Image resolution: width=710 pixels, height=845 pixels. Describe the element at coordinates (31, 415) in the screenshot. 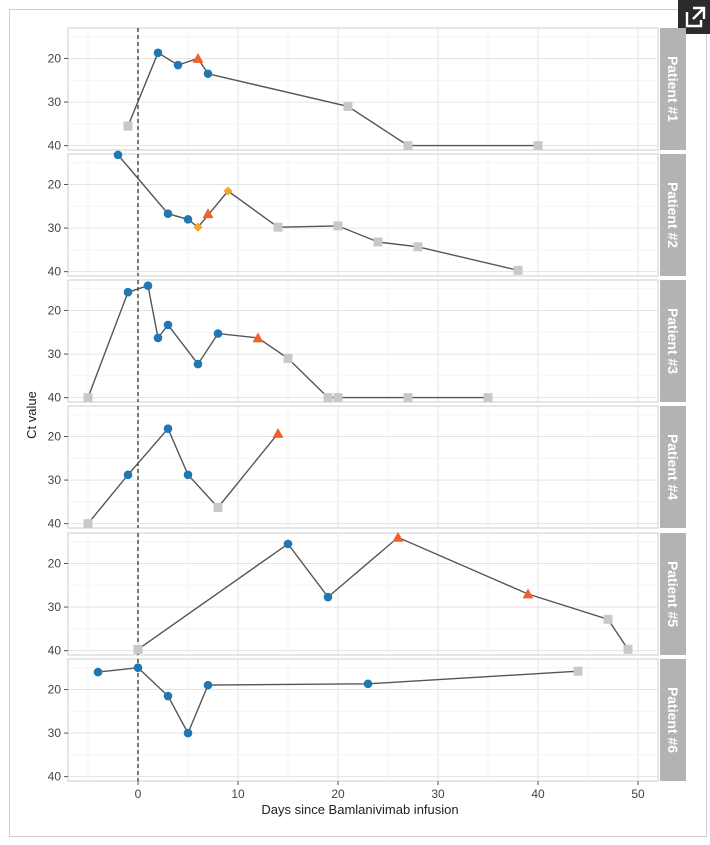

I see `y-axis-title: Ct value` at that location.